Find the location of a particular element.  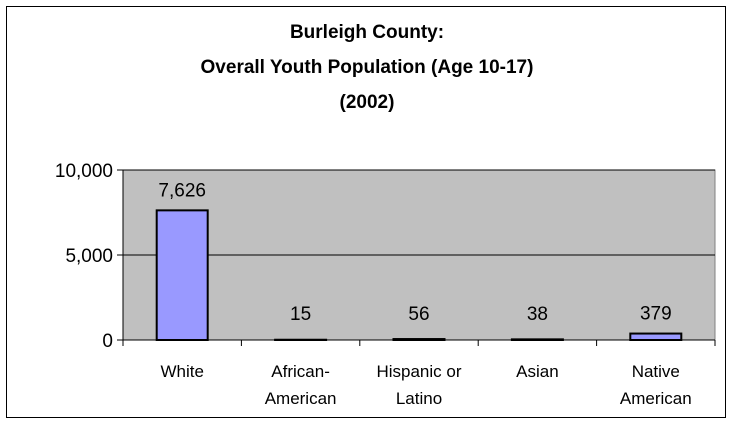

chart-title-line-1: Burleigh County: is located at coordinates (367, 32).